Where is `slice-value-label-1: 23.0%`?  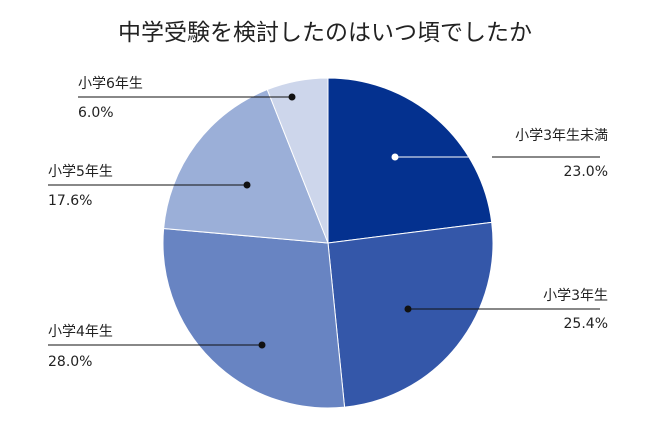
slice-value-label-1: 23.0% is located at coordinates (586, 172).